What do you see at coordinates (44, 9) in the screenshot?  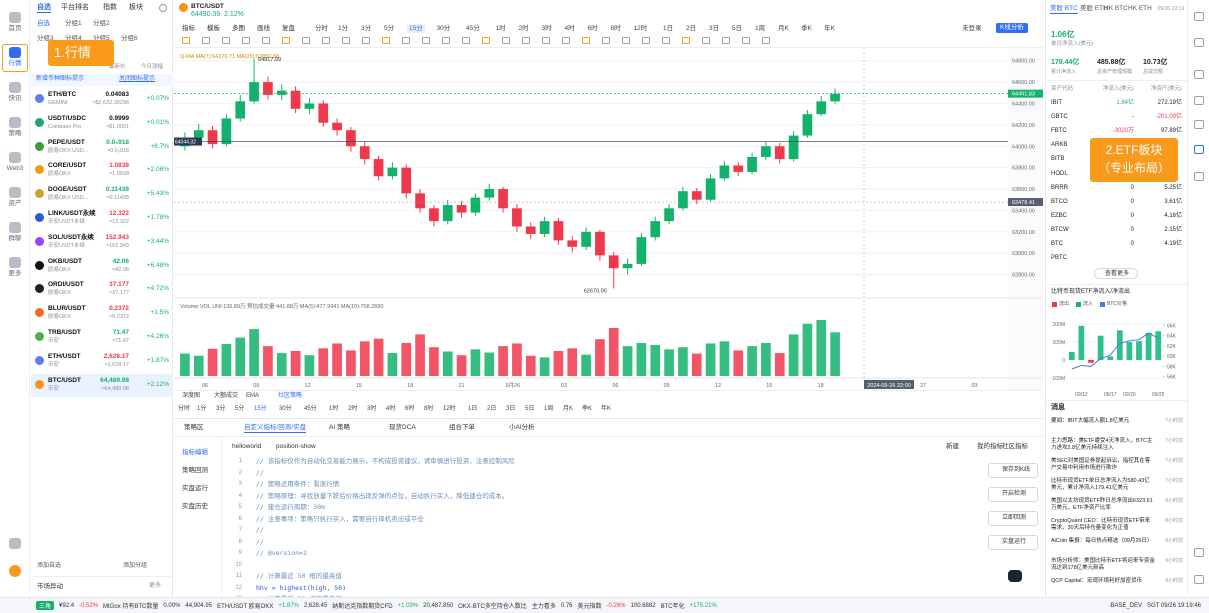 I see `watchlist-tab: 自选` at bounding box center [44, 9].